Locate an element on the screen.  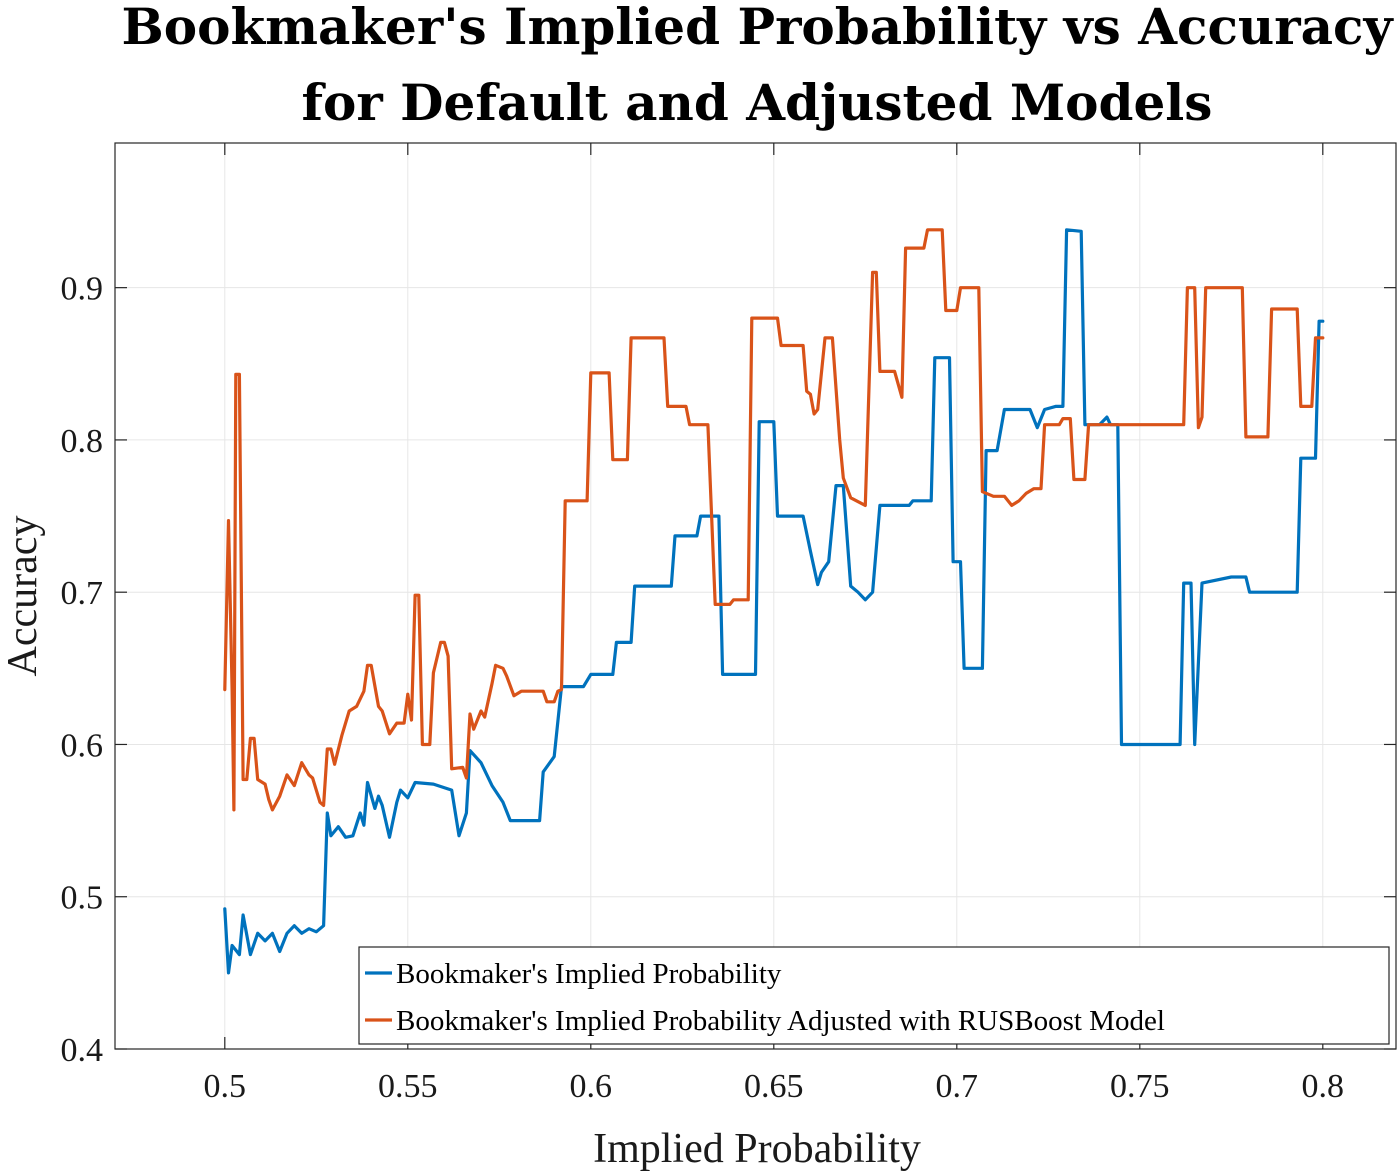
y-tick-label: 0.7 is located at coordinates (82, 593).